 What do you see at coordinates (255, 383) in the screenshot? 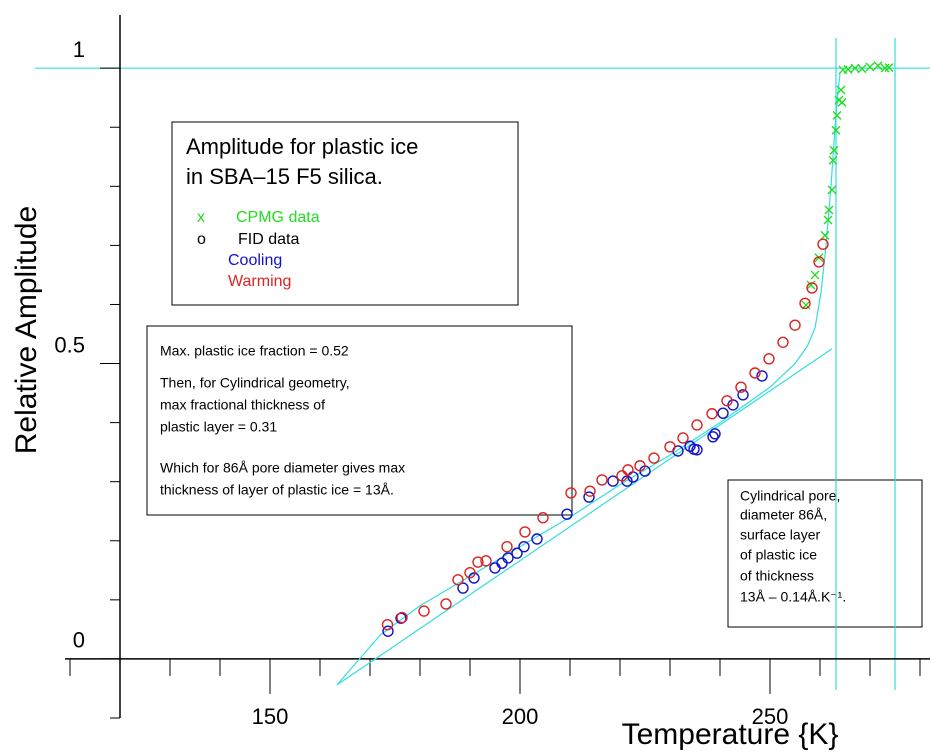
I see `note-text: Then, for Cylindrical geometry,` at bounding box center [255, 383].